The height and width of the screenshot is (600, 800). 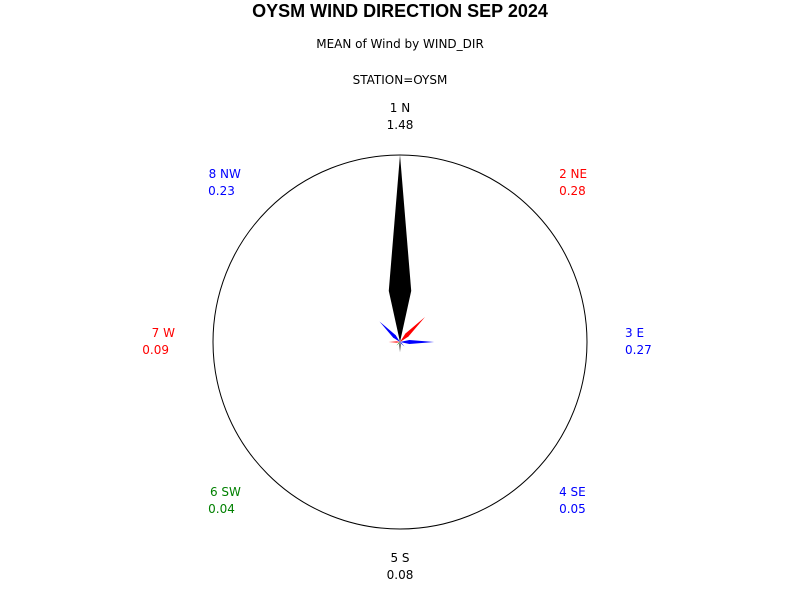 I want to click on direction-value-label: 0.09, so click(x=155, y=350).